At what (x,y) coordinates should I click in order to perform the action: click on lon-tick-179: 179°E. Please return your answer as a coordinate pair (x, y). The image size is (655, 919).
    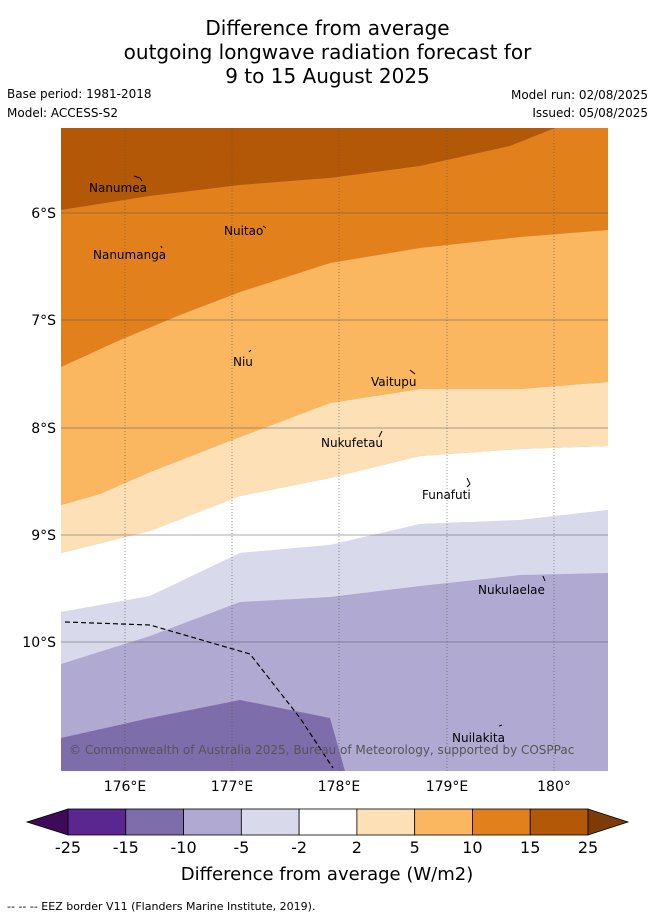
    Looking at the image, I should click on (447, 787).